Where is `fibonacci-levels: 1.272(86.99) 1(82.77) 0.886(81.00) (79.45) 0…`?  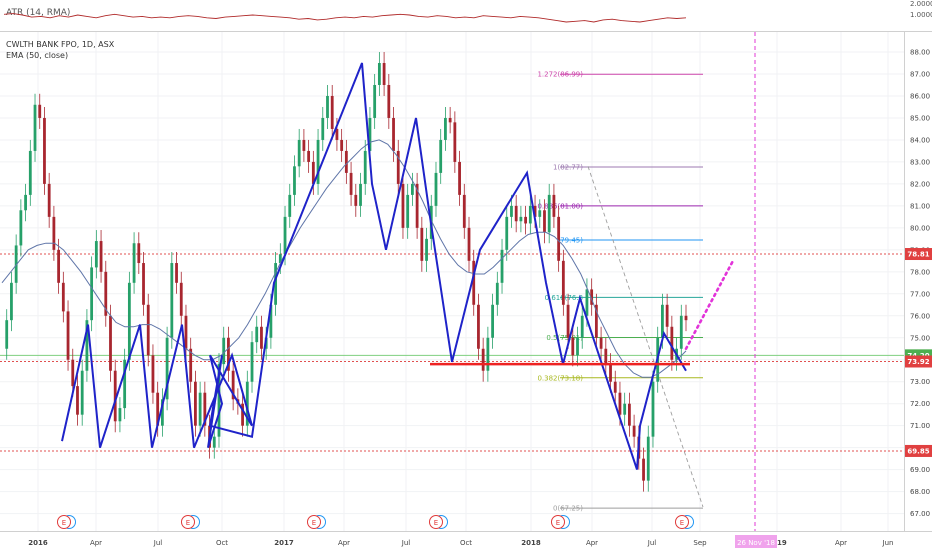 fibonacci-levels: 1.272(86.99) 1(82.77) 0.886(81.00) (79.45) 0… is located at coordinates (620, 292).